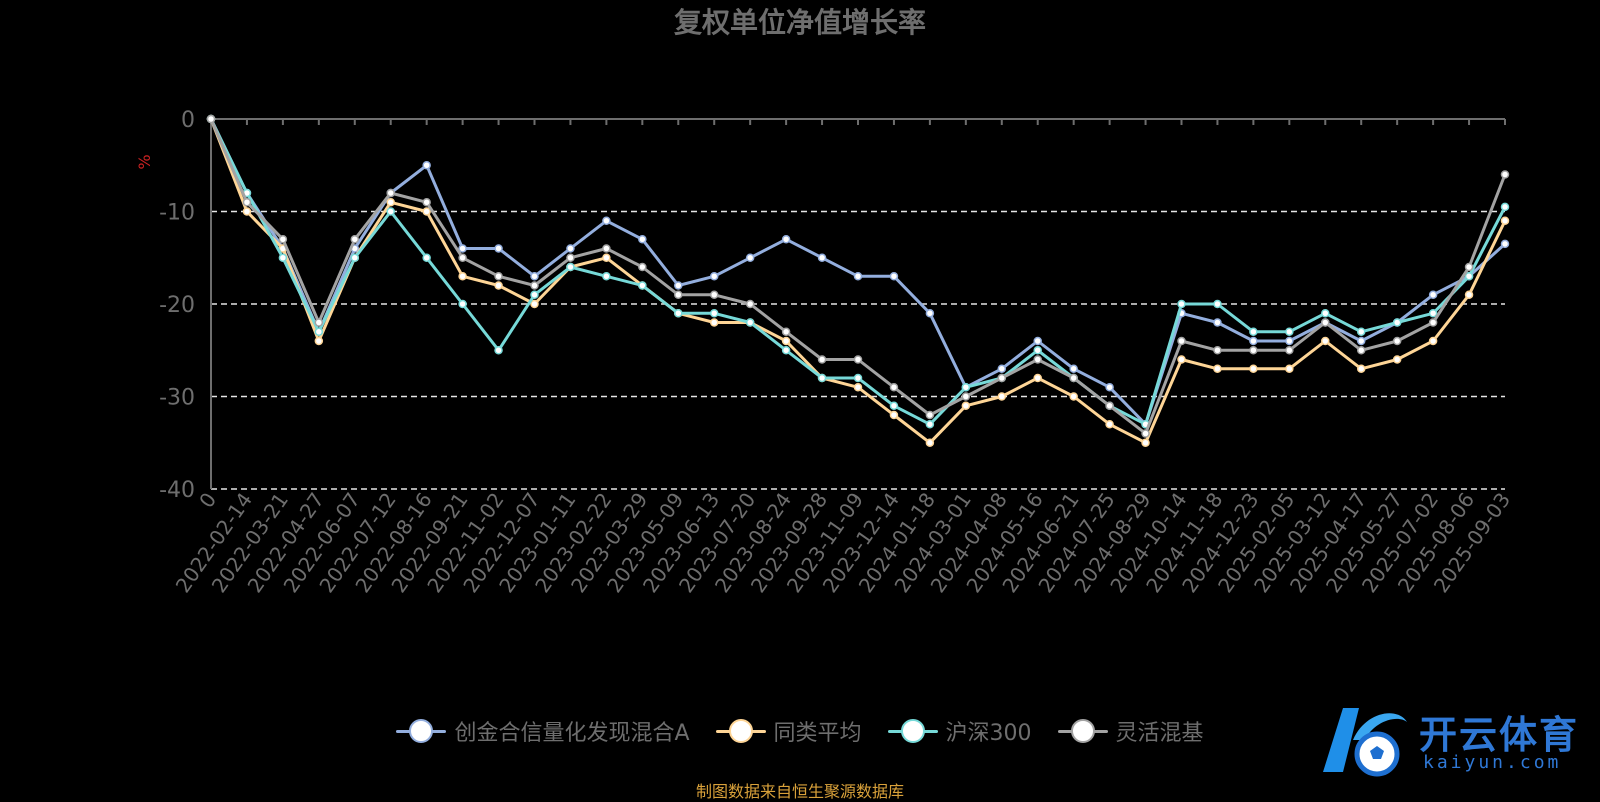 This screenshot has height=802, width=1600. What do you see at coordinates (188, 120) in the screenshot?
I see `y-tick-label: 0` at bounding box center [188, 120].